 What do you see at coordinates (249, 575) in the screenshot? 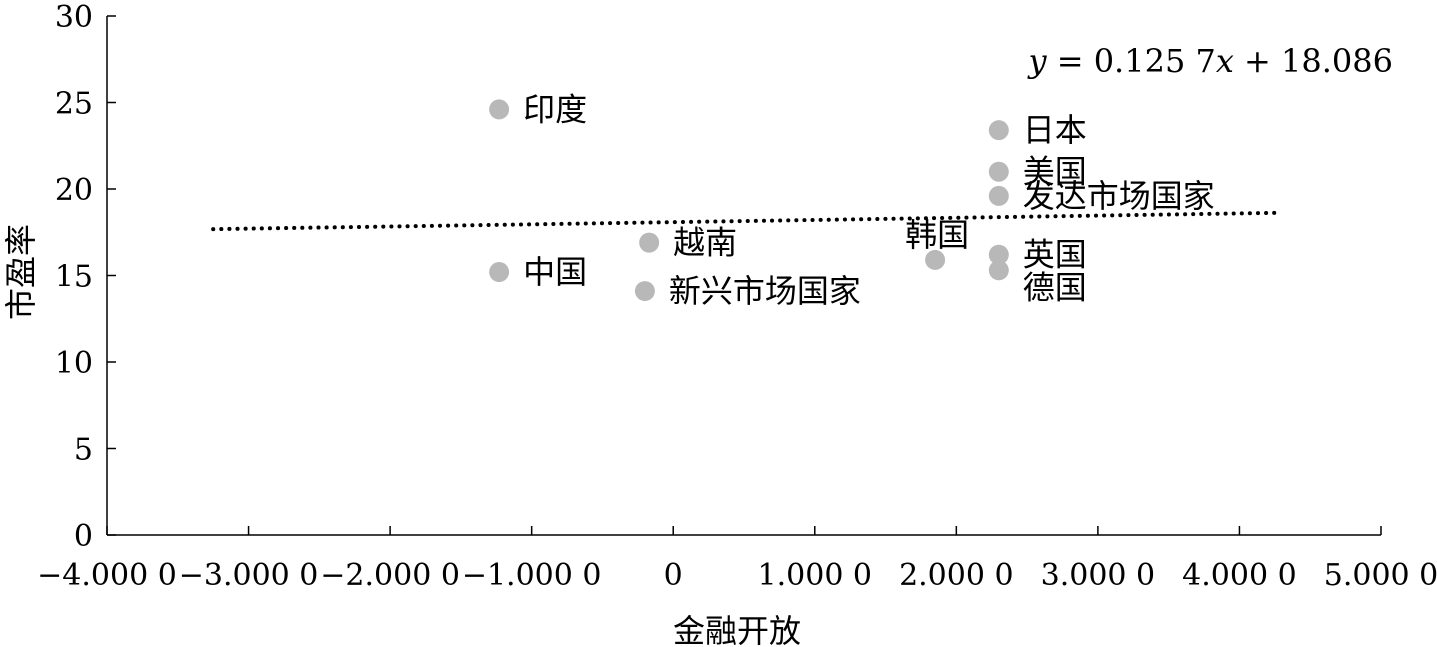
I see `x-tick-label: −3.000 0` at bounding box center [249, 575].